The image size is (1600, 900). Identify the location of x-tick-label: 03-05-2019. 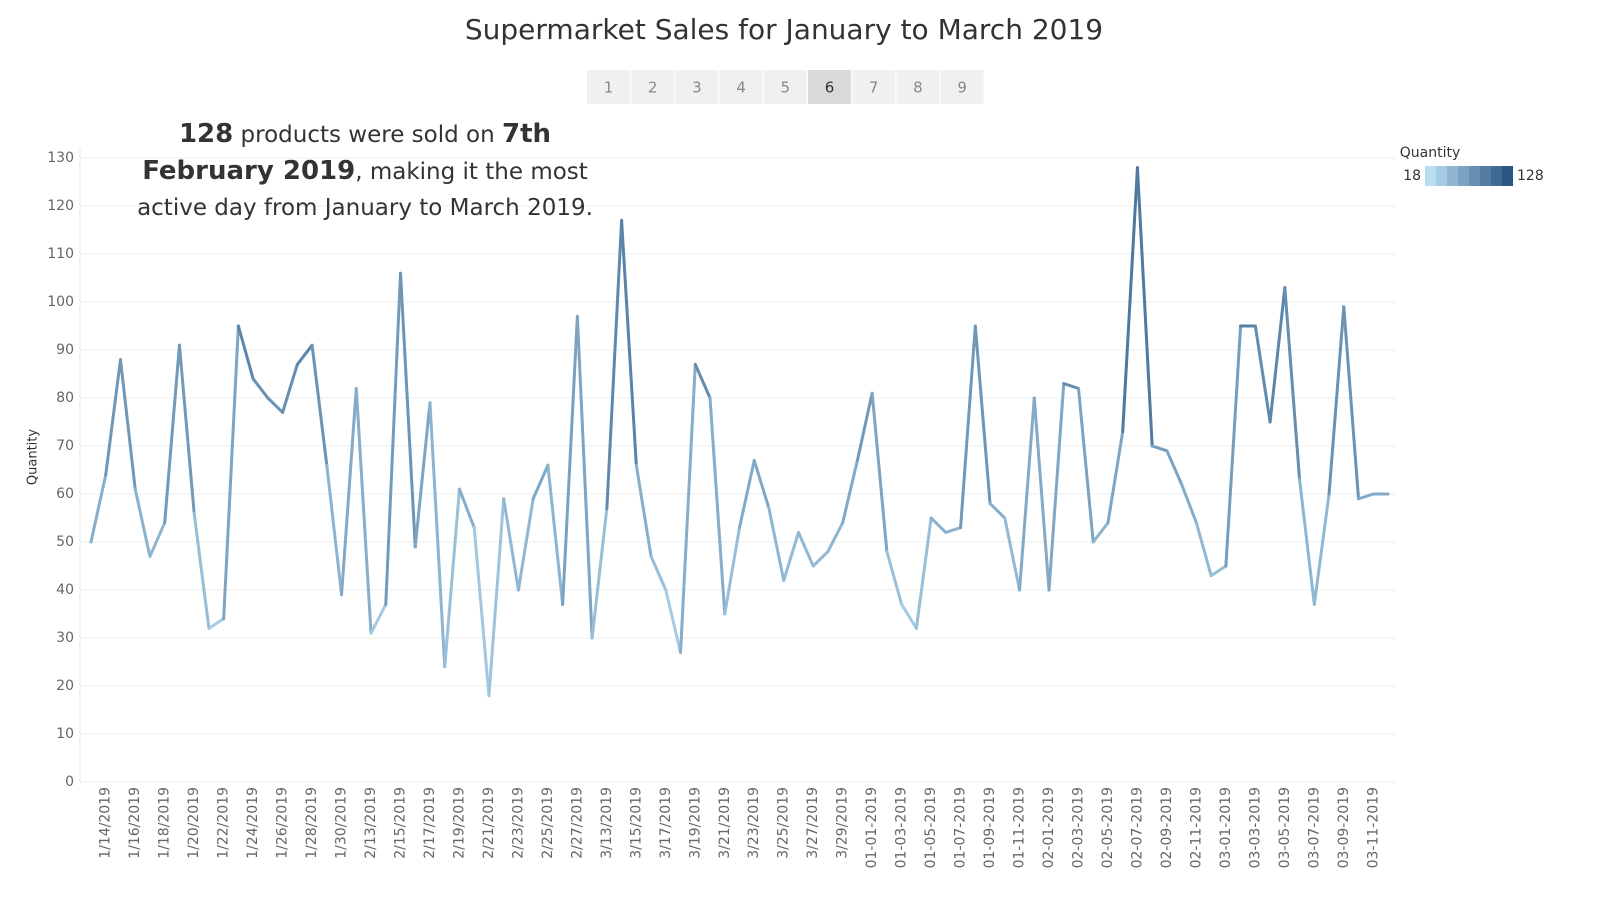
(1285, 827).